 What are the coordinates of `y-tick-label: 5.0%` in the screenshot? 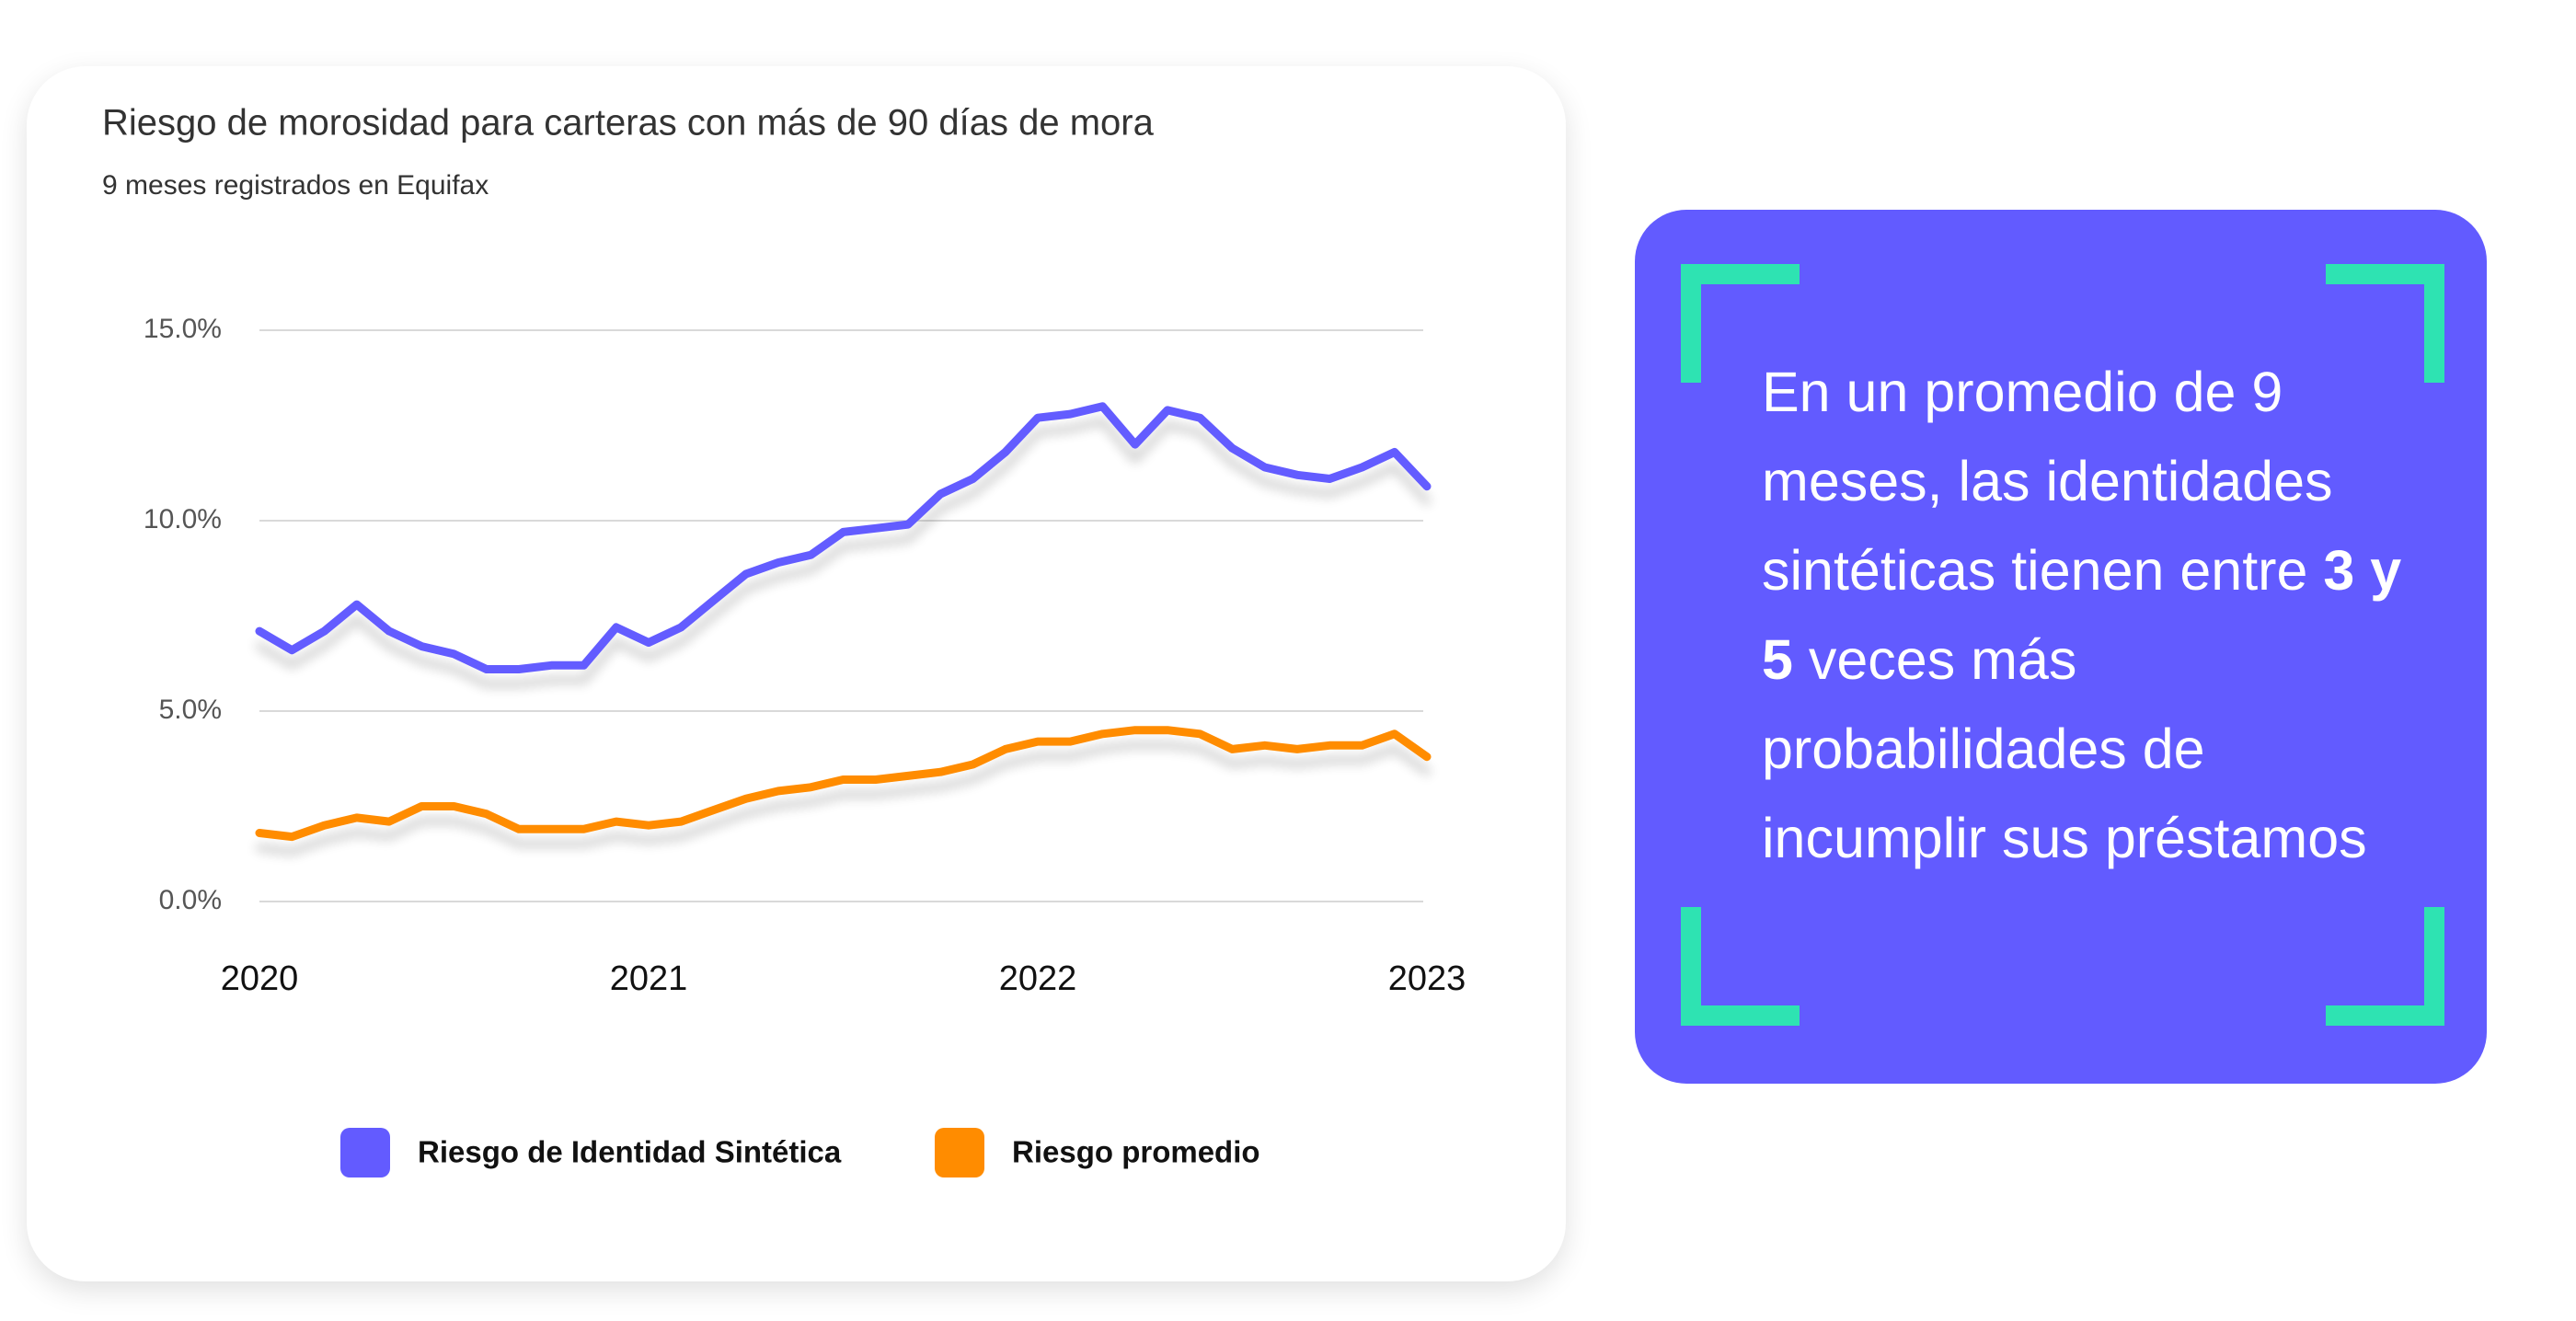 It's located at (190, 710).